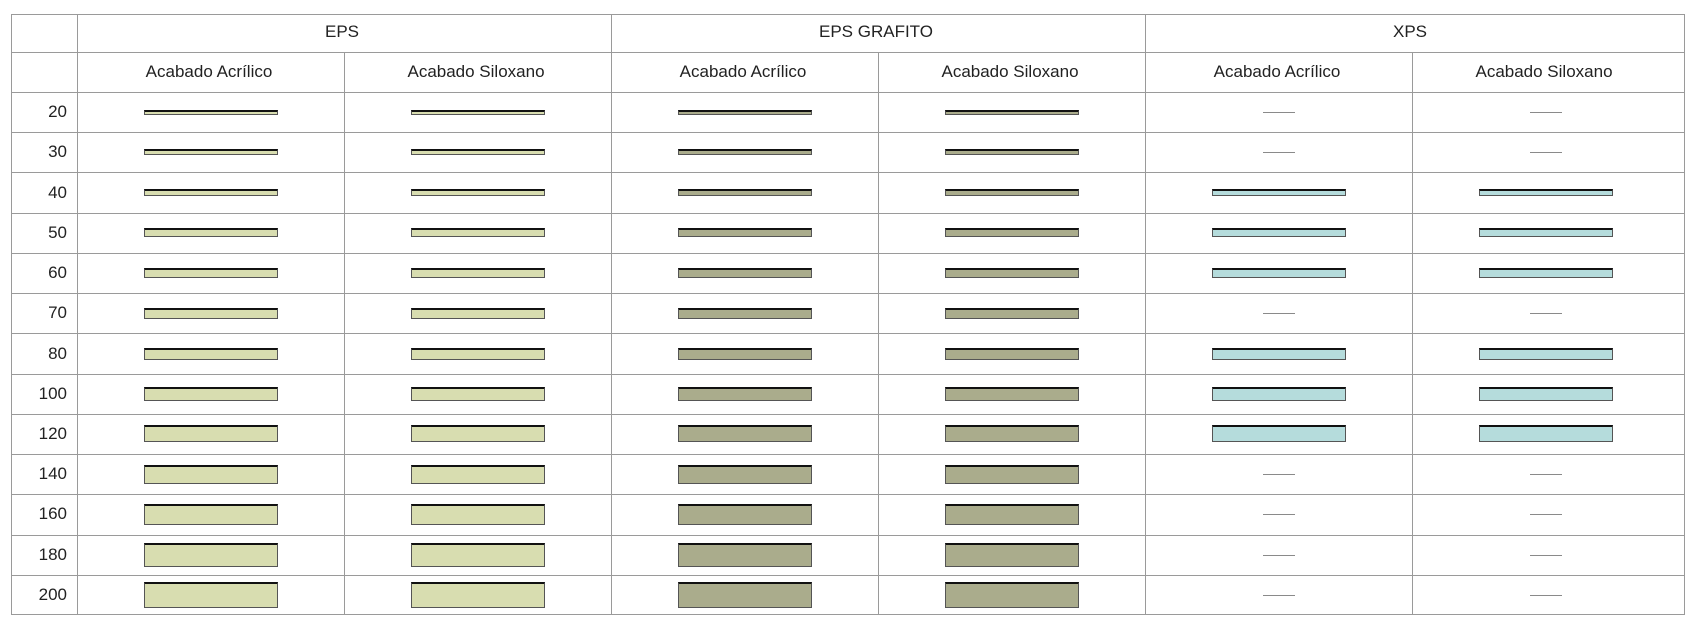 The image size is (1692, 626). What do you see at coordinates (57, 273) in the screenshot?
I see `thickness-label: 60` at bounding box center [57, 273].